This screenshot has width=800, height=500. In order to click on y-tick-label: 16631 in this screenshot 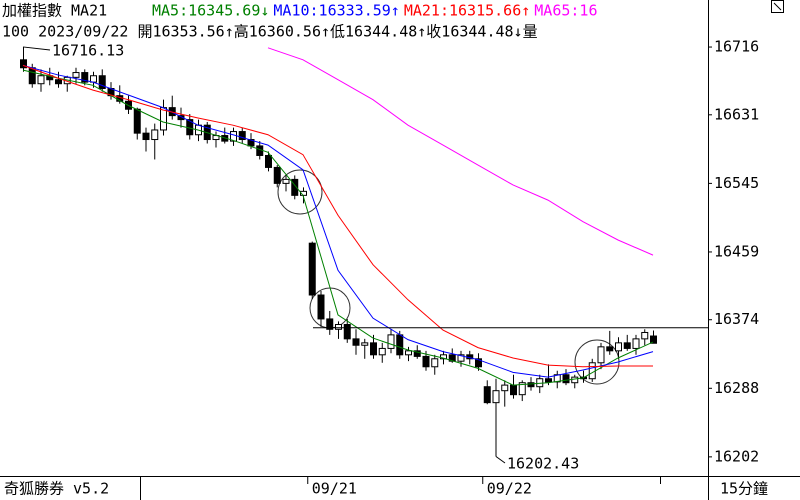, I will do `click(736, 114)`.